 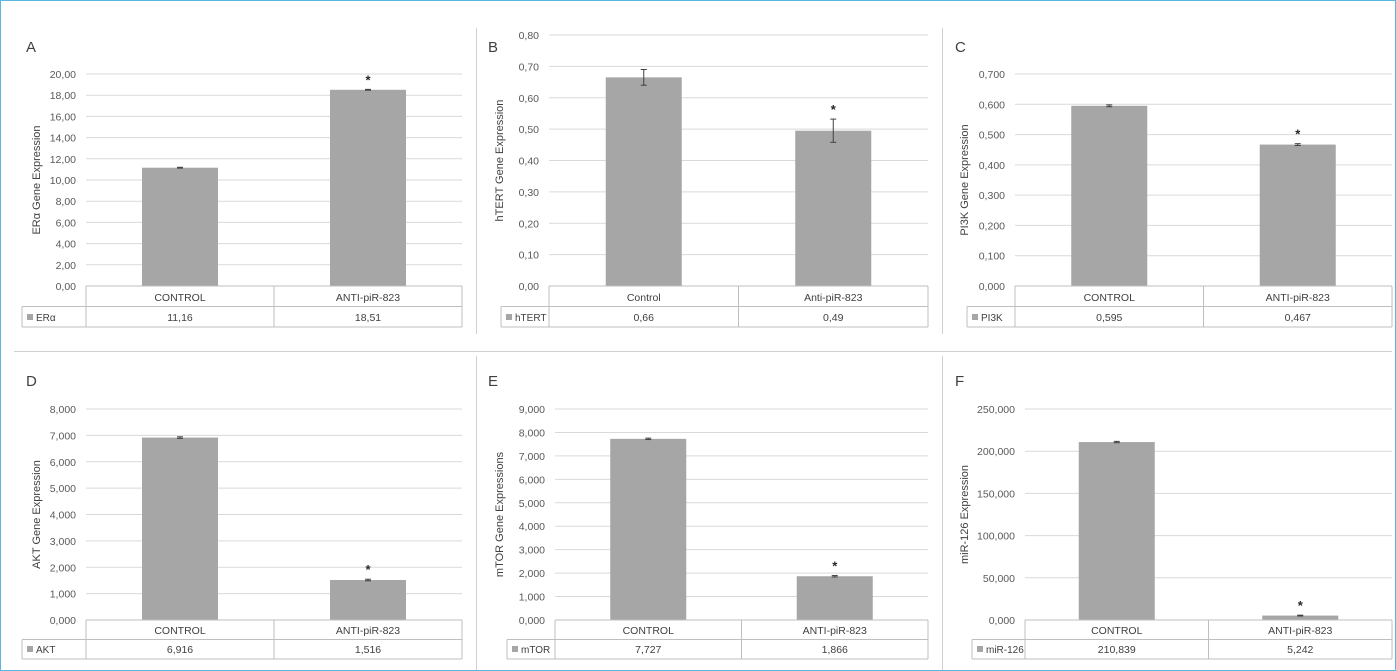 I want to click on y-axis-label: AKT Gene Expression, so click(x=37, y=514).